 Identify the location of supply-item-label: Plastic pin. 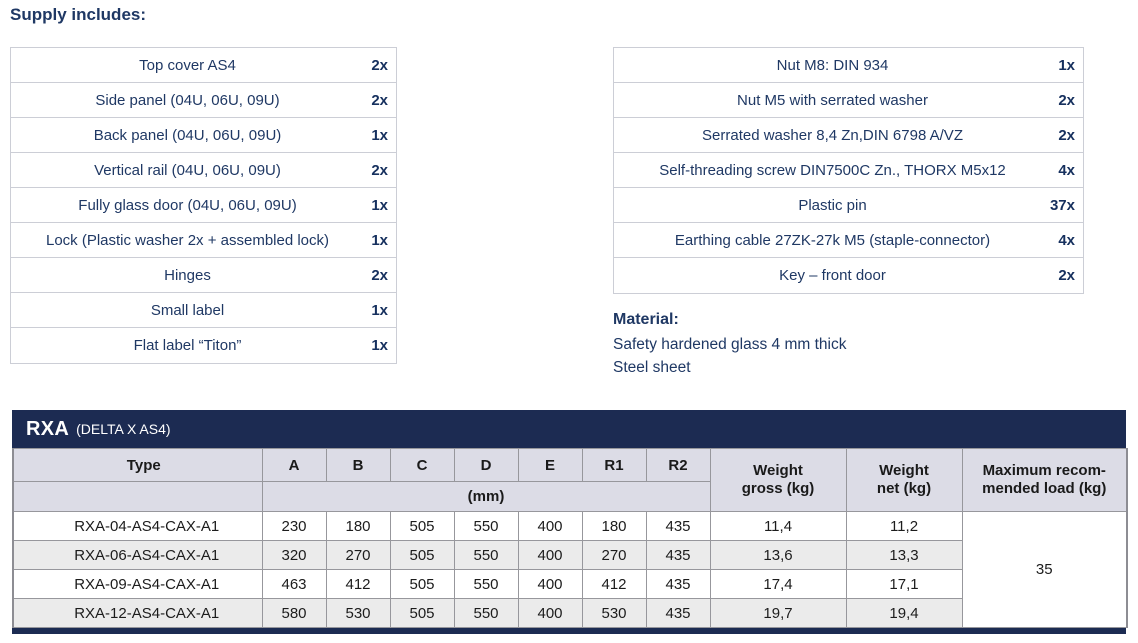
(832, 205).